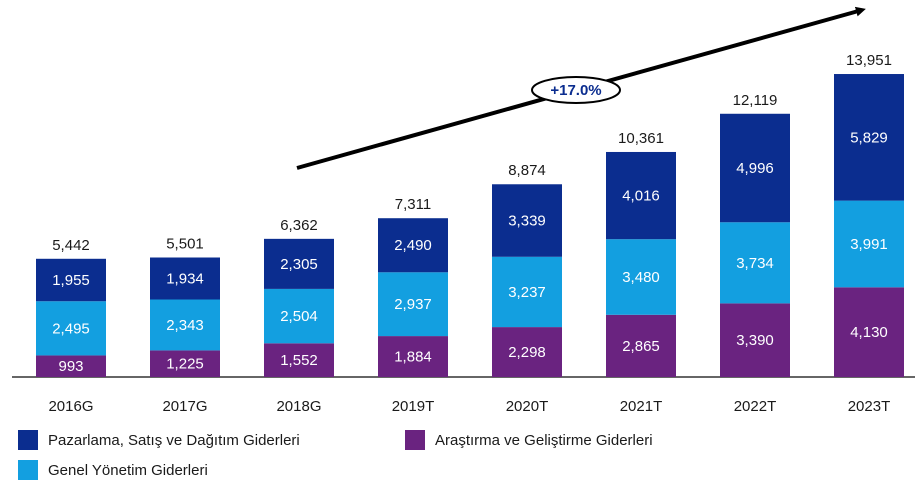 This screenshot has height=493, width=915. I want to click on value-label: 1,225, so click(185, 364).